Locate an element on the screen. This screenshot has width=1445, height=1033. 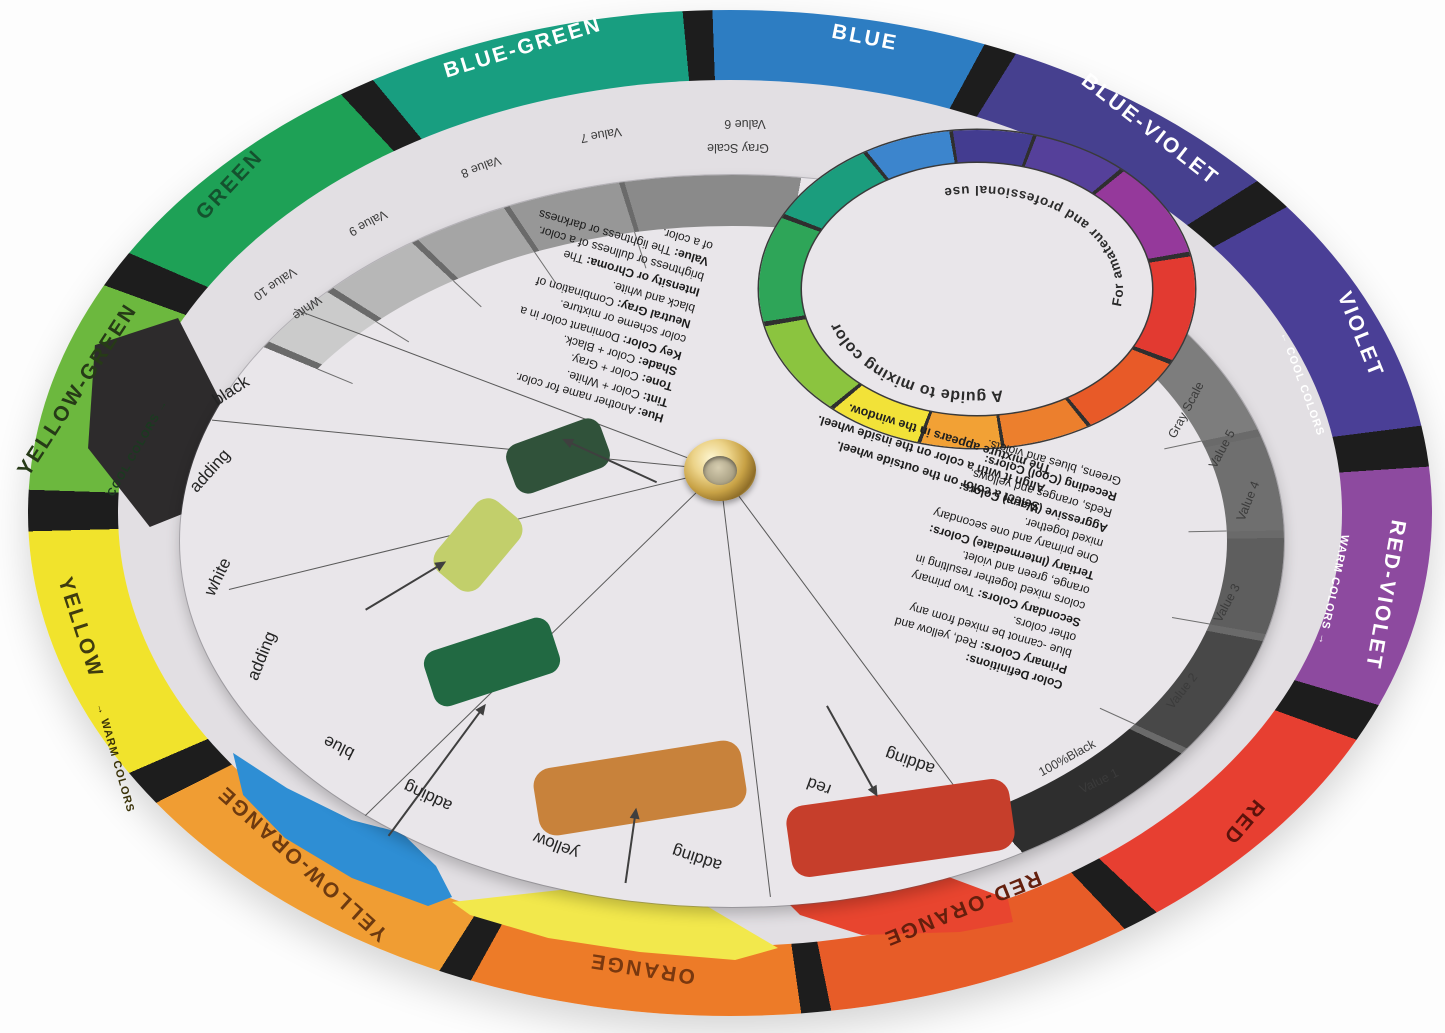
mini-wheel-subtitle: For amateur and professional use is located at coordinates (1034, 245).